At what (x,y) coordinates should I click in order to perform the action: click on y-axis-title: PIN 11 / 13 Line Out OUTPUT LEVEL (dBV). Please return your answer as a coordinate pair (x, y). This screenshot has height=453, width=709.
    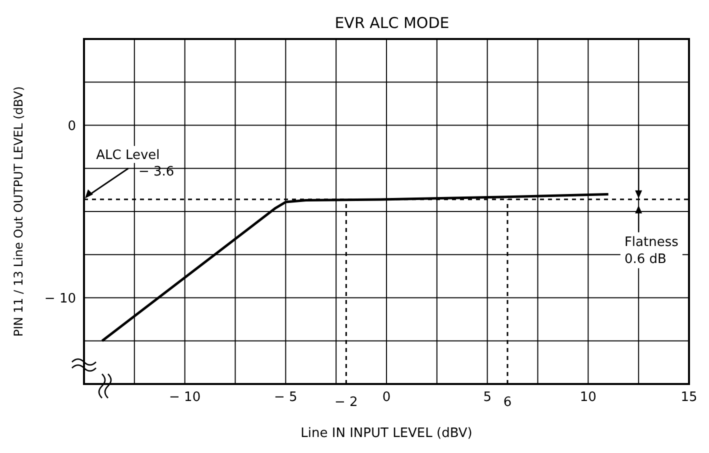
    Looking at the image, I should click on (18, 211).